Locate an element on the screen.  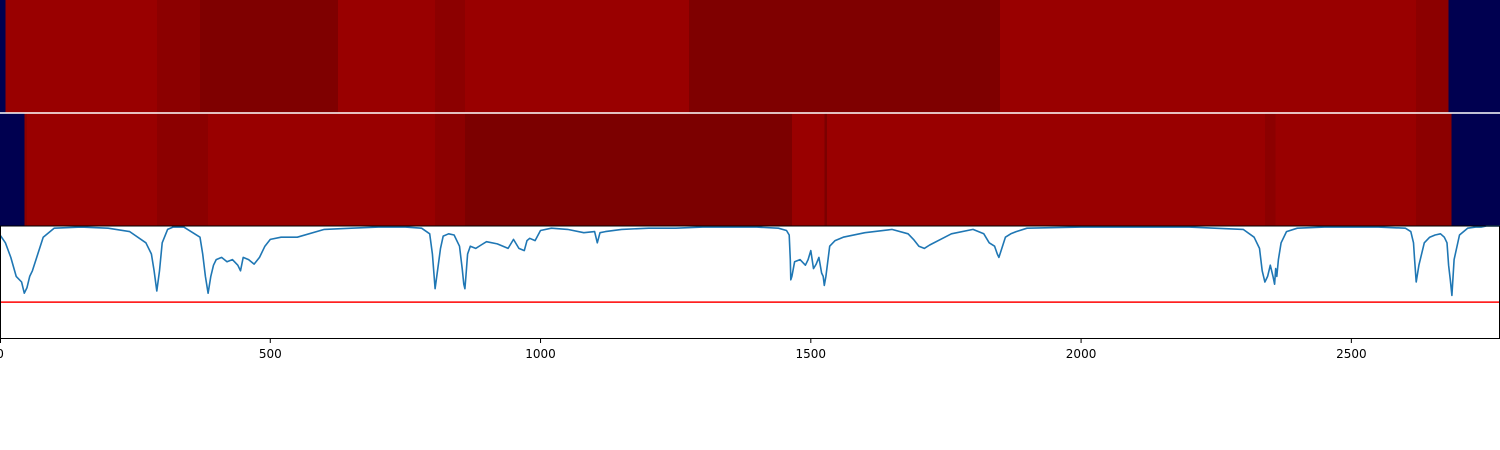
x-tick-label-1000: 1000 is located at coordinates (540, 354).